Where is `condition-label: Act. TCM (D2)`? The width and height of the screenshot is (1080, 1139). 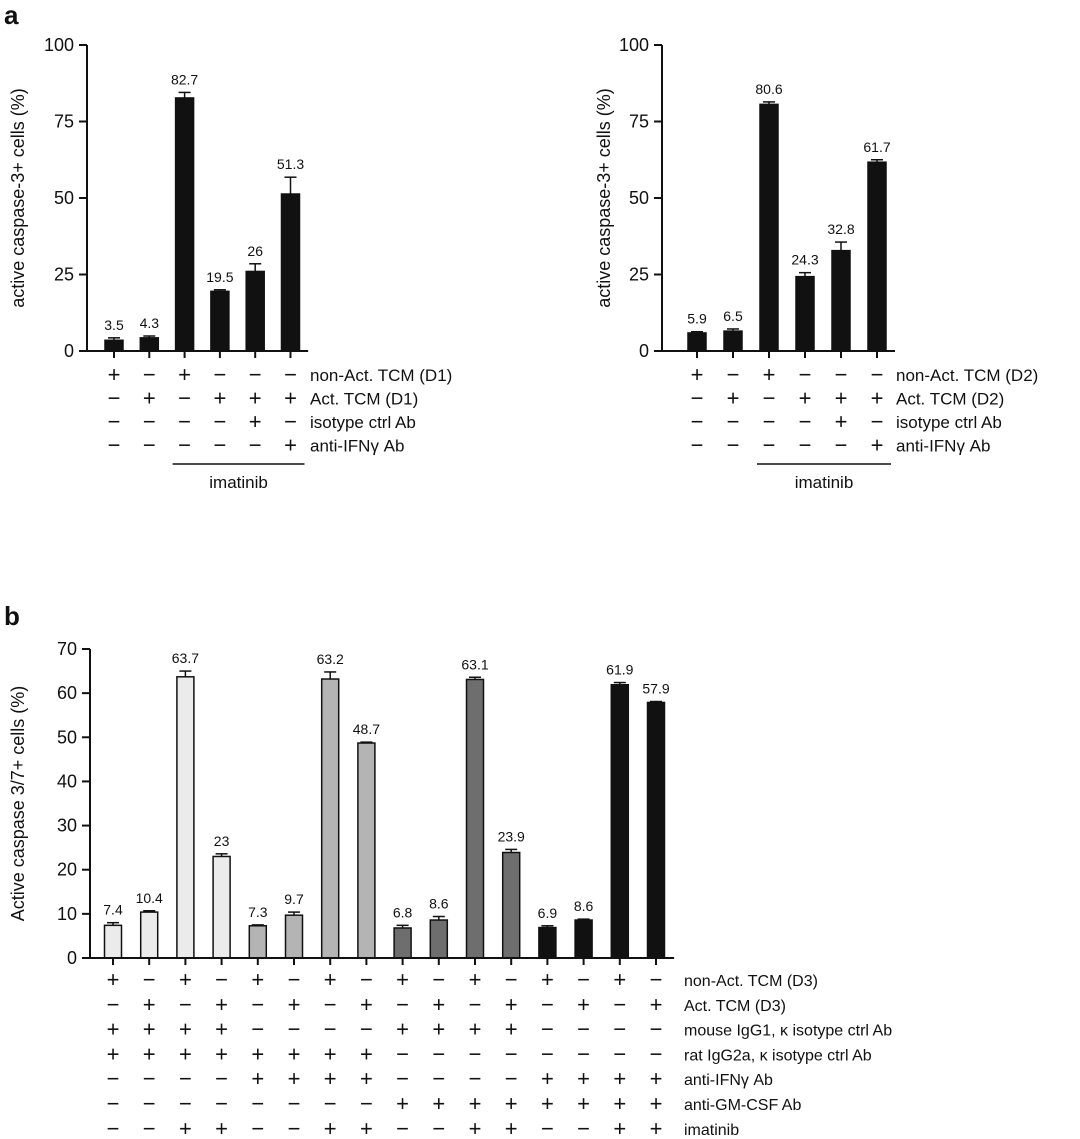 condition-label: Act. TCM (D2) is located at coordinates (950, 399).